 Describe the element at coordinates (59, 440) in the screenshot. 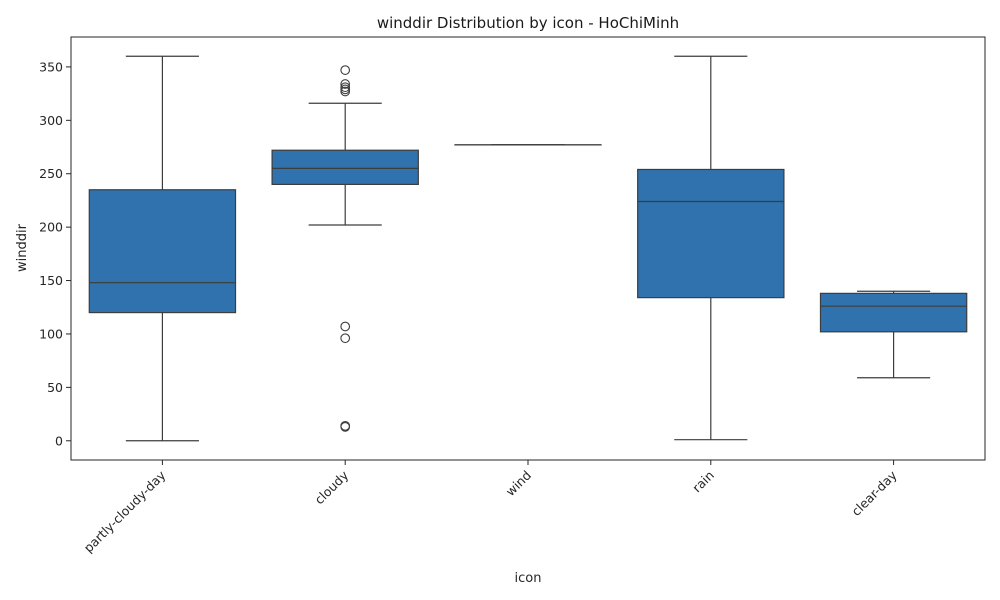

I see `y-tick-label: 0` at that location.